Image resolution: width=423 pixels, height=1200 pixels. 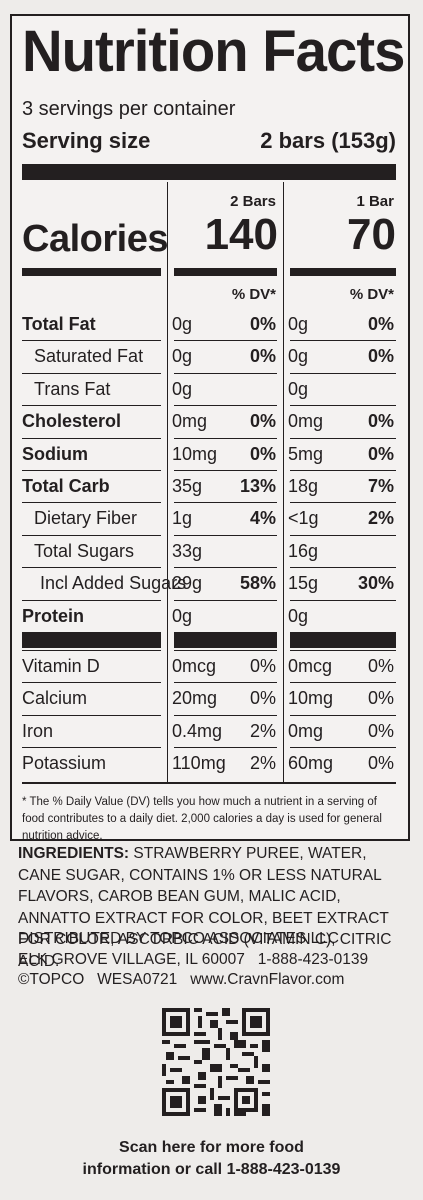 What do you see at coordinates (84, 550) in the screenshot?
I see `nutrient-name: Total Sugars` at bounding box center [84, 550].